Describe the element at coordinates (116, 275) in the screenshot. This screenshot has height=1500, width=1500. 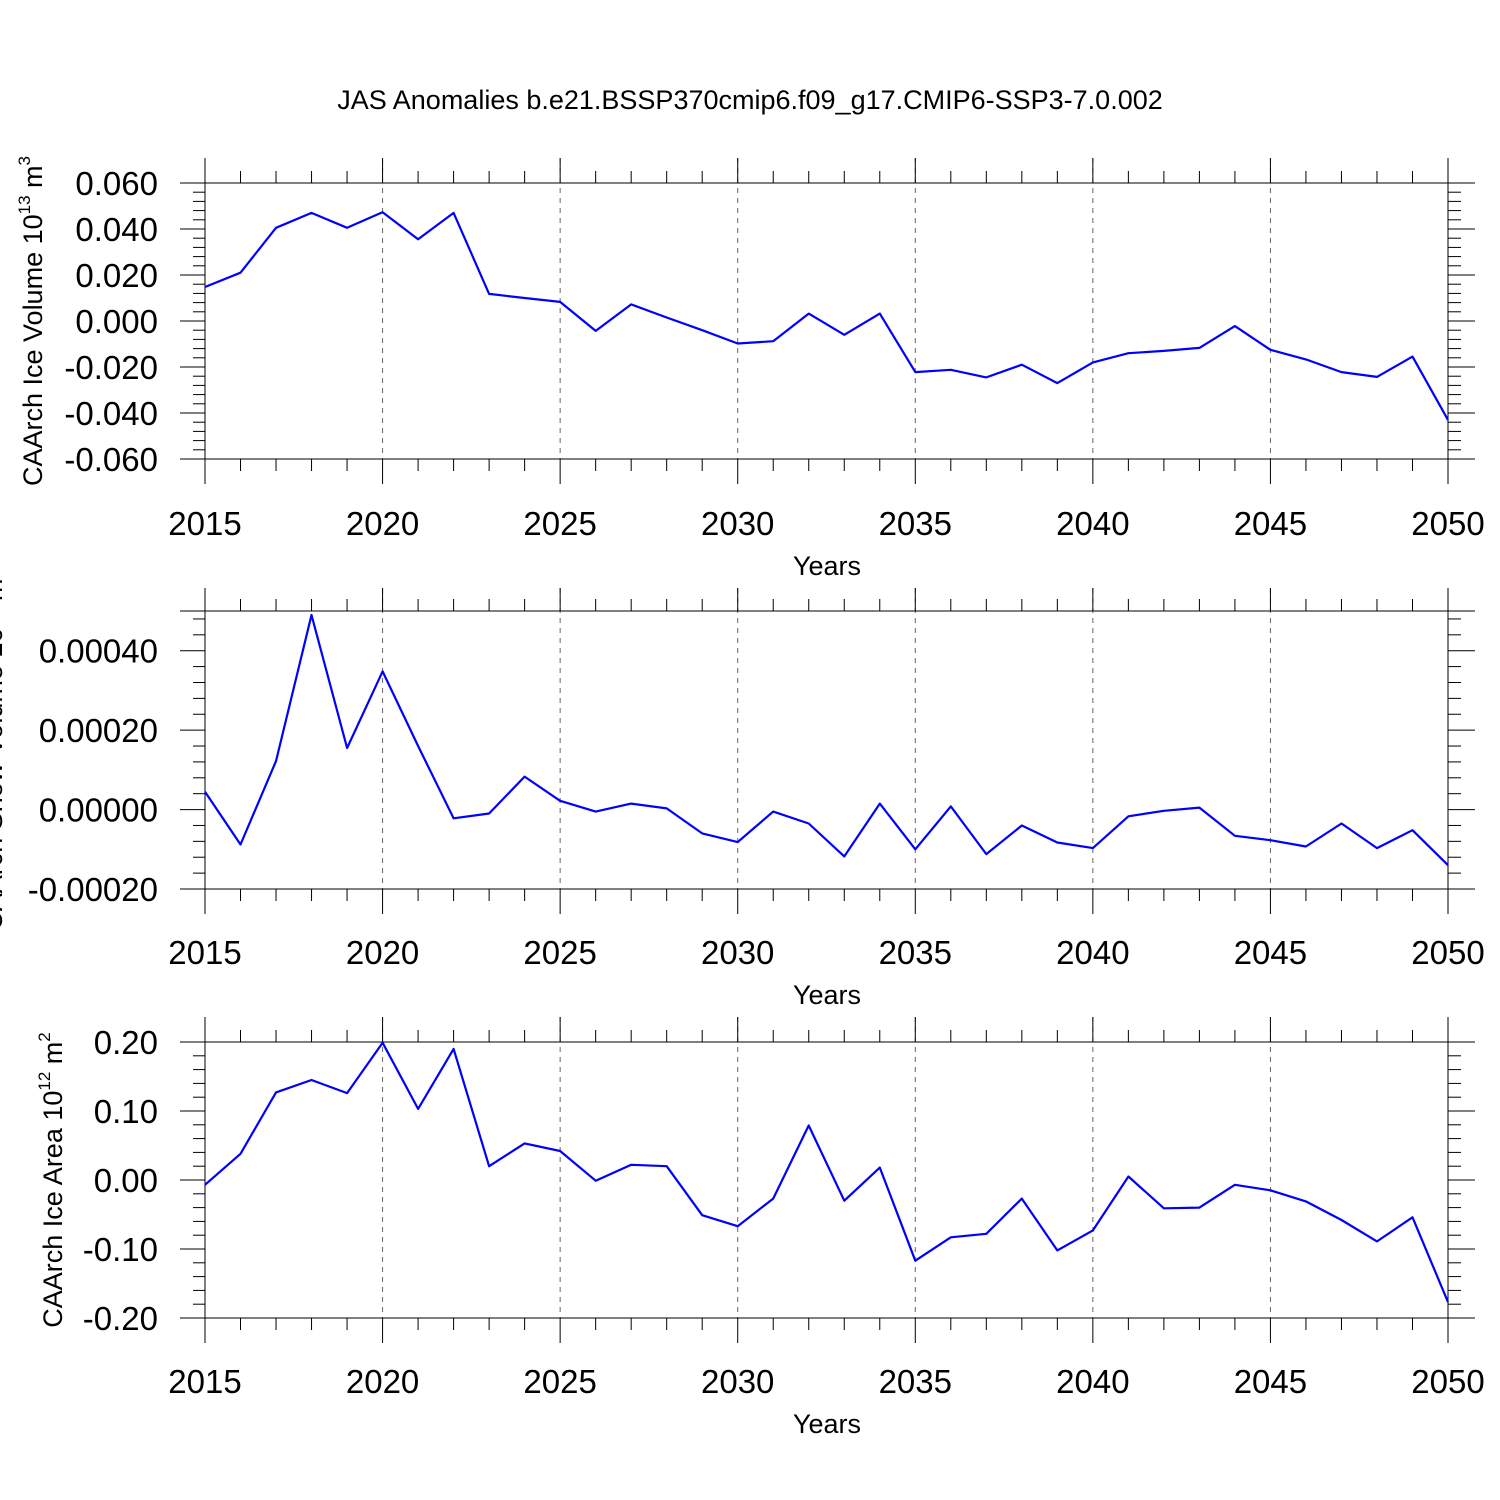
I see `y-tick-label: 0.020` at that location.